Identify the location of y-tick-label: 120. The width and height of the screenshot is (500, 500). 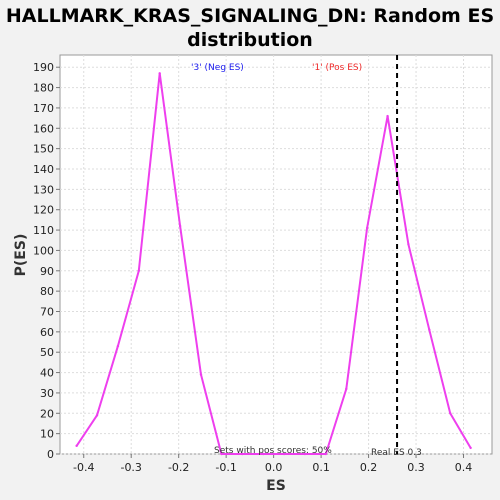
(43, 210).